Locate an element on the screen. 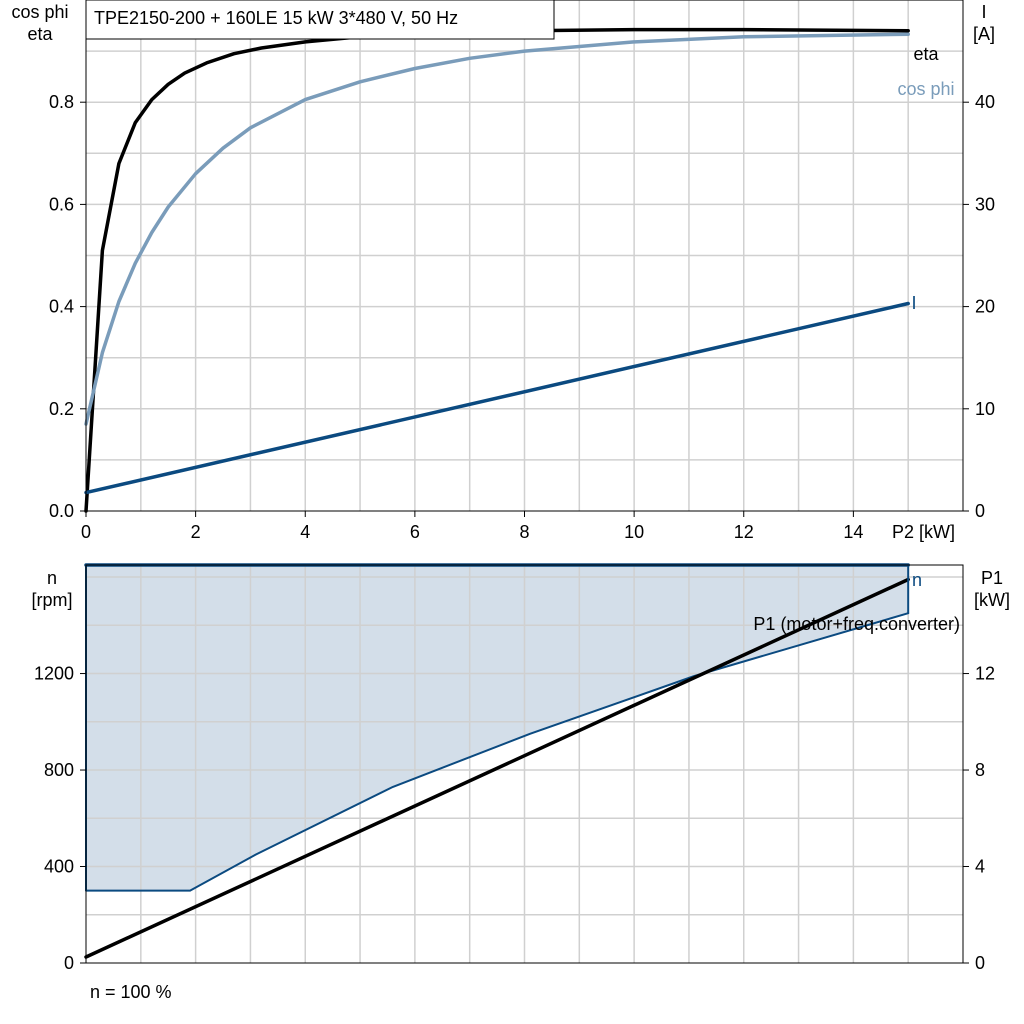 The height and width of the screenshot is (1024, 1024). left-tick-label: 0.8 is located at coordinates (61, 102).